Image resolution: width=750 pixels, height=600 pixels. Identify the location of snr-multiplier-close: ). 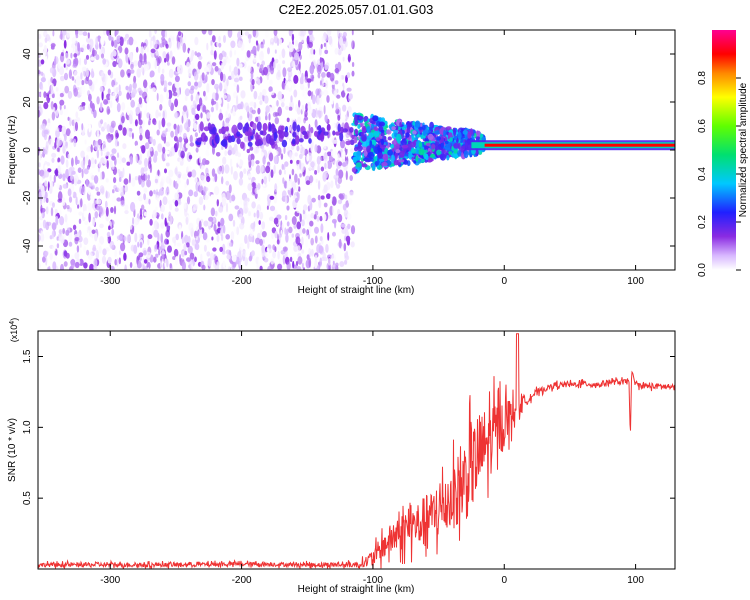
(14, 319).